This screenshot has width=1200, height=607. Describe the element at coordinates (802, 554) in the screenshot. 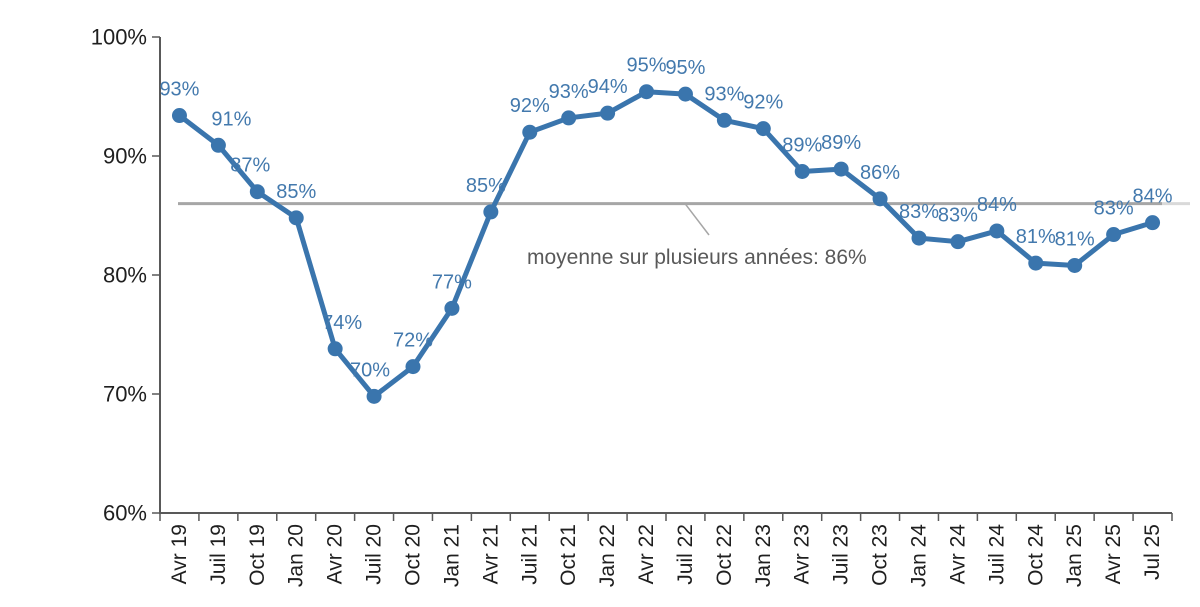

I see `x-tick-label: Avr 23` at that location.